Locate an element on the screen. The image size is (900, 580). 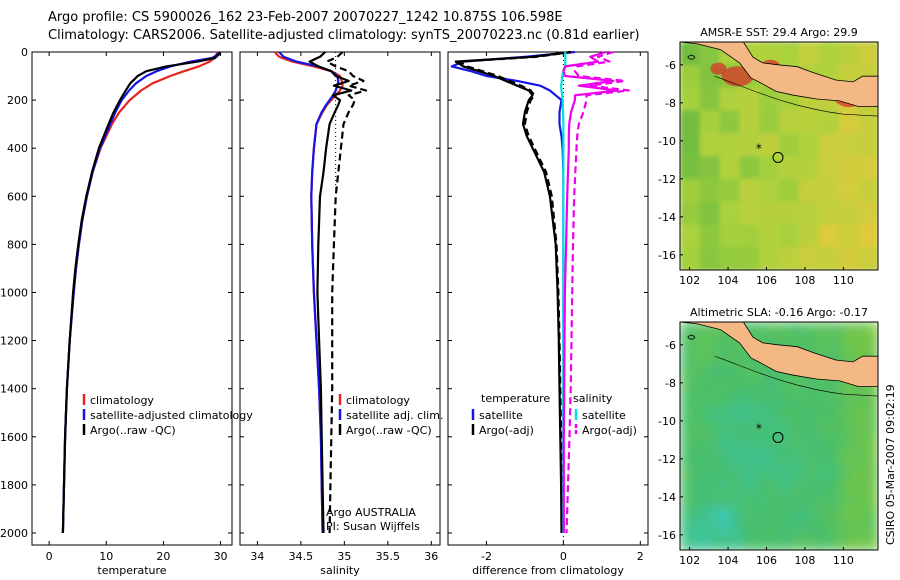
temperature-series-satellite-adjusted-climatology is located at coordinates (141, 292).